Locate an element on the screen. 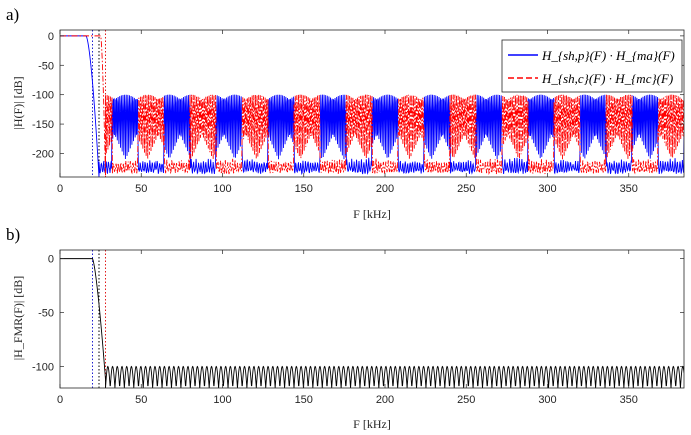  plot-a-xlabel: F [kHz] is located at coordinates (372, 214).